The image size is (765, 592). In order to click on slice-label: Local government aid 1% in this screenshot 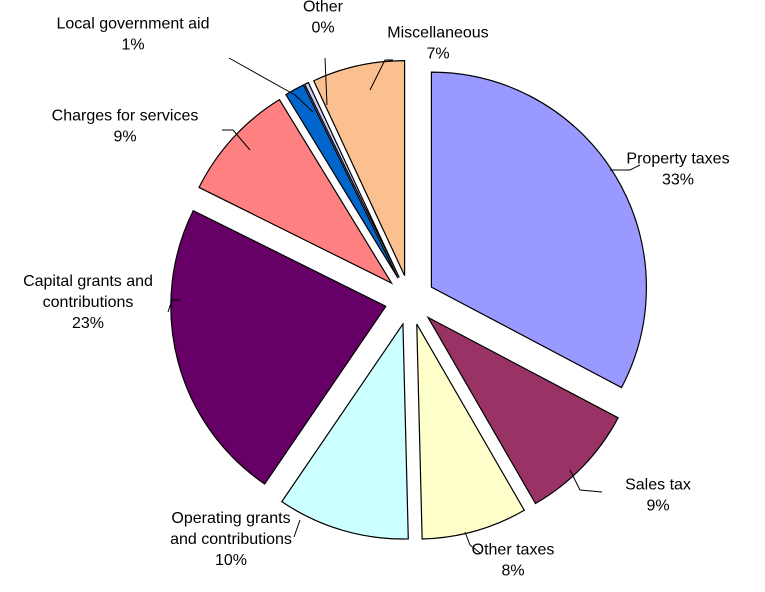, I will do `click(133, 35)`.